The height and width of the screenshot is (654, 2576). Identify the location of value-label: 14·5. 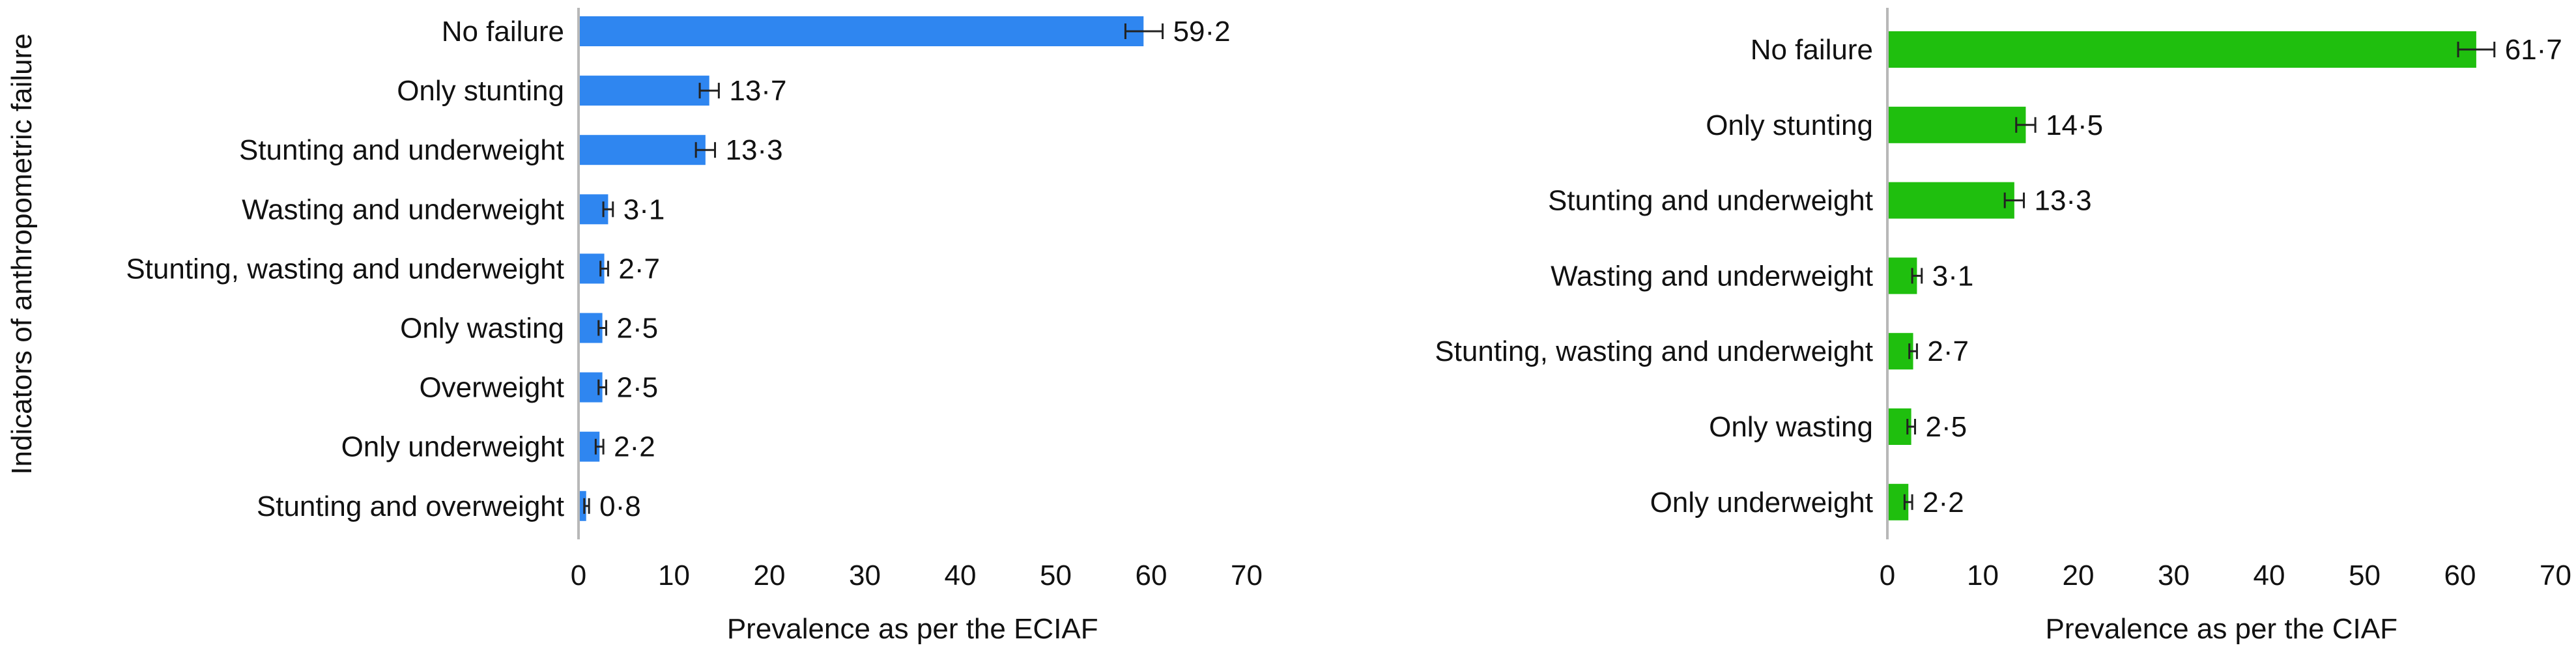
(2074, 125).